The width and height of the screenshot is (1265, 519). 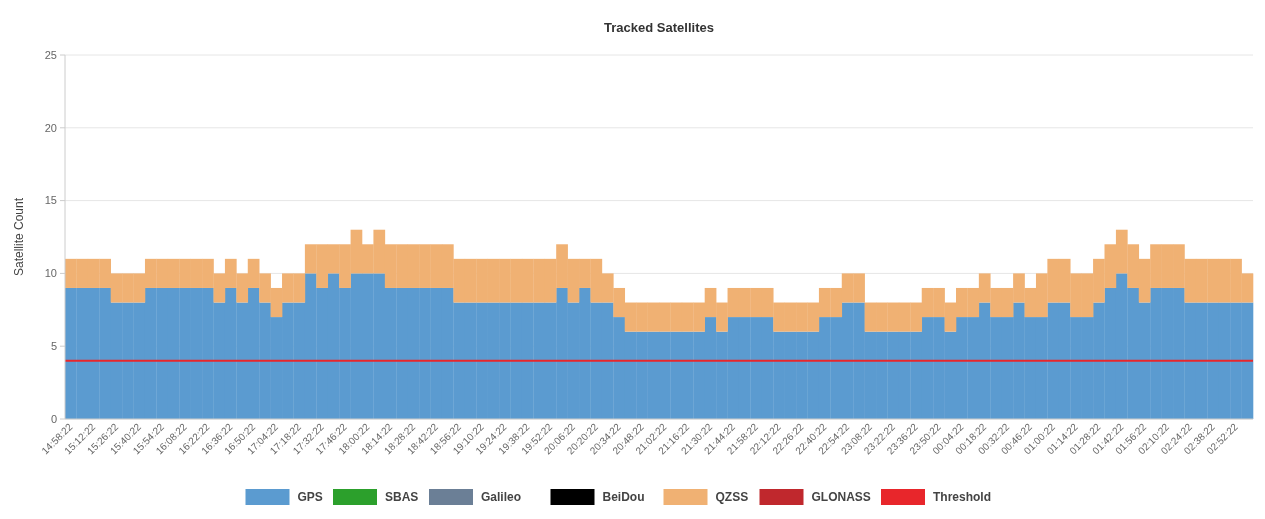 What do you see at coordinates (623, 497) in the screenshot?
I see `legend-label: BeiDou` at bounding box center [623, 497].